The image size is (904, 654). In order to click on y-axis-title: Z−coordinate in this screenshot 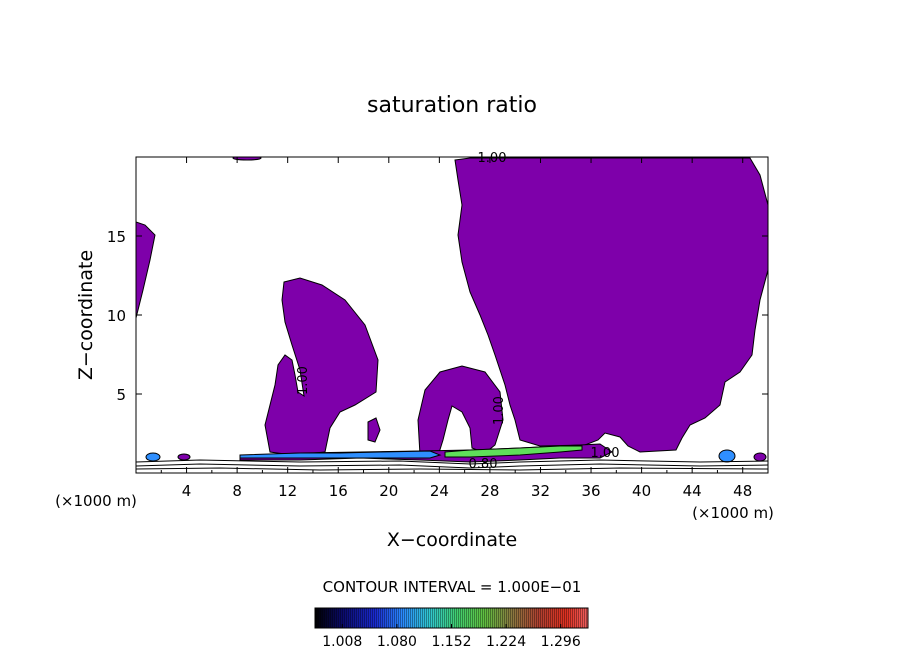, I will do `click(86, 315)`.